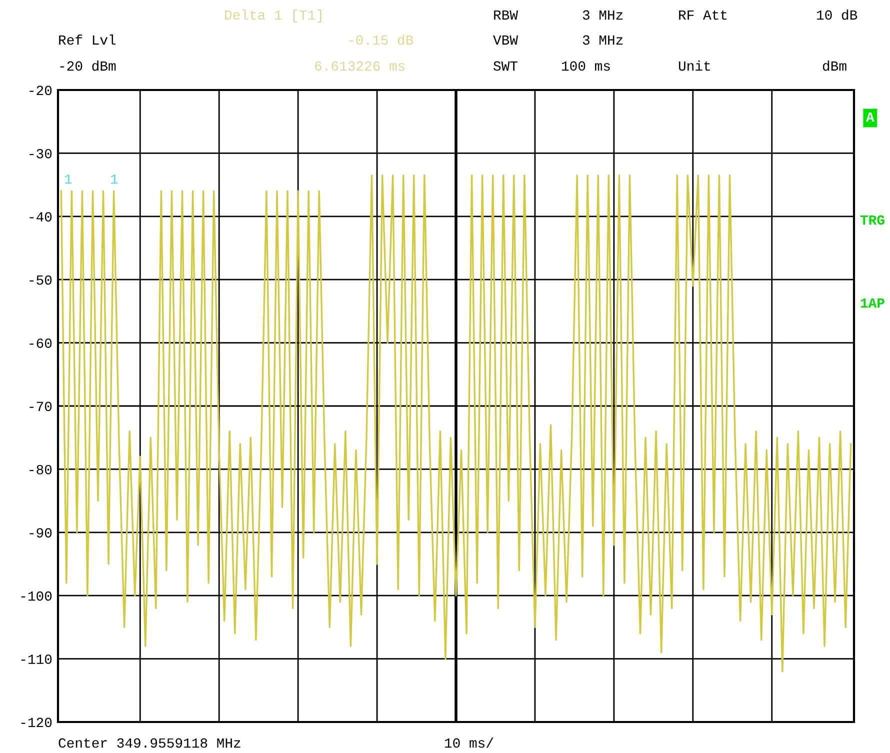 The height and width of the screenshot is (753, 890). I want to click on text: 10 dB, so click(837, 15).